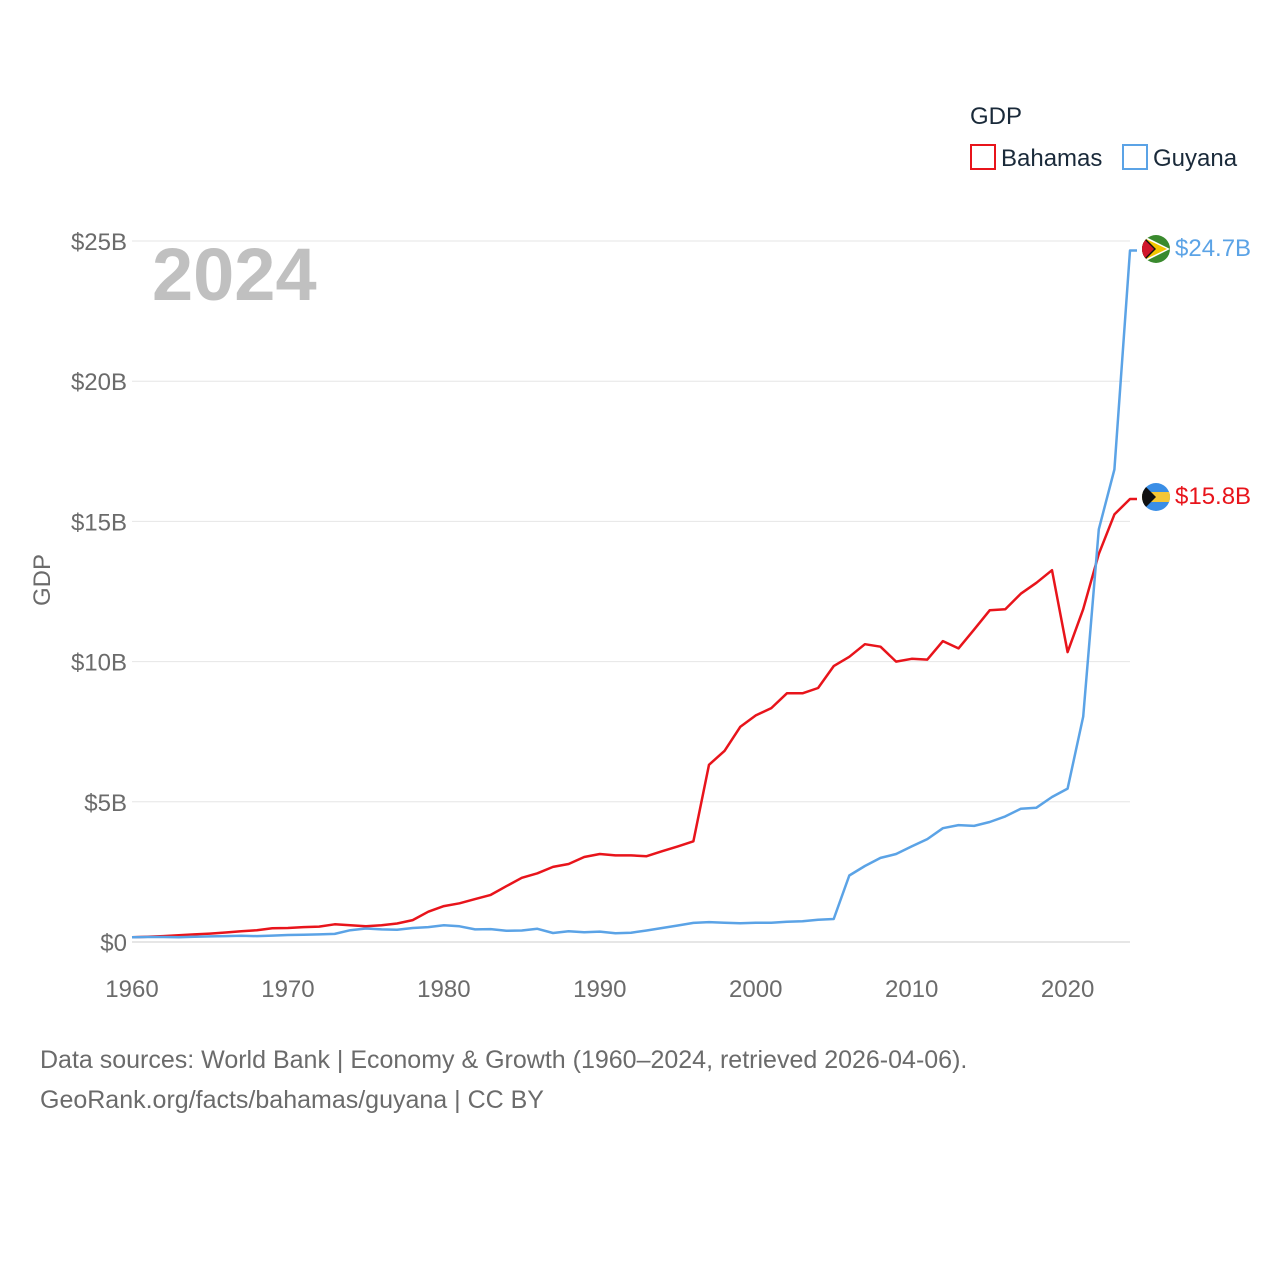 The image size is (1280, 1280). What do you see at coordinates (983, 157) in the screenshot?
I see `legend-swatch-bahamas` at bounding box center [983, 157].